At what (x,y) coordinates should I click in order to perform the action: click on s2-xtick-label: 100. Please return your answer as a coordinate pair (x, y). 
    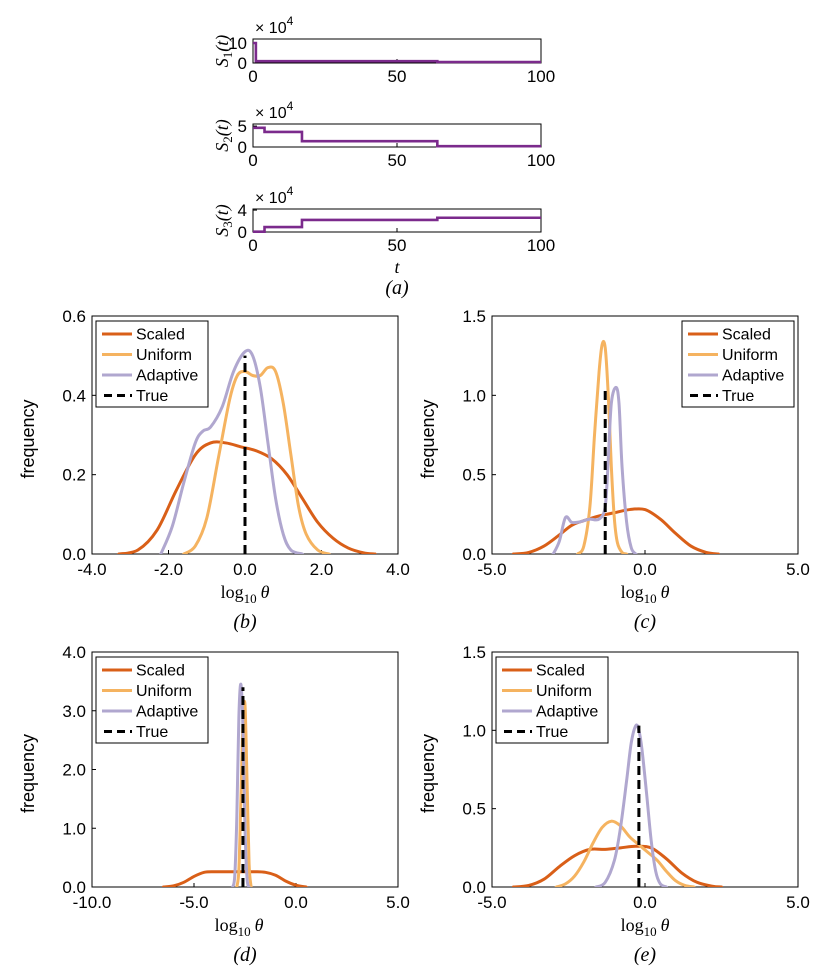
    Looking at the image, I should click on (541, 160).